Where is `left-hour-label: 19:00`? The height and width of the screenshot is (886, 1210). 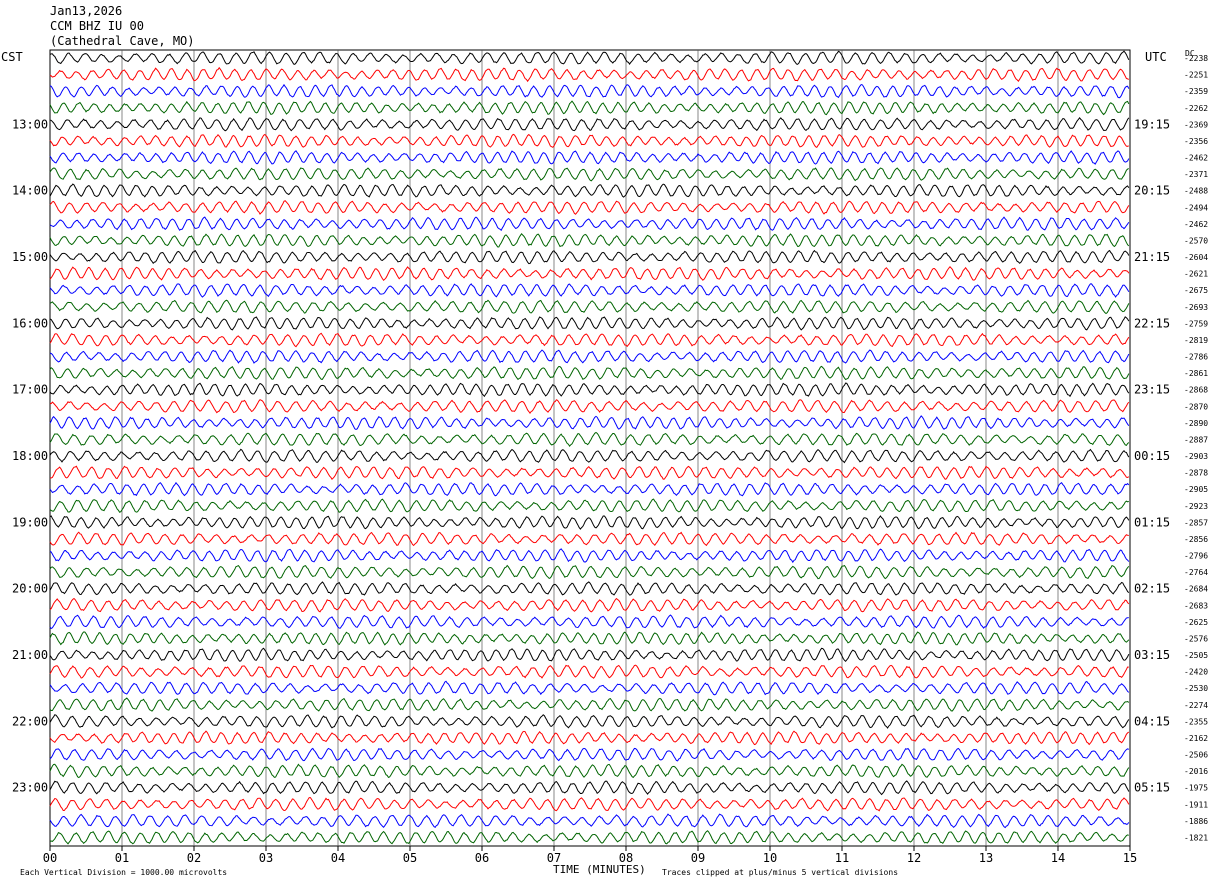
left-hour-label: 19:00 is located at coordinates (30, 522).